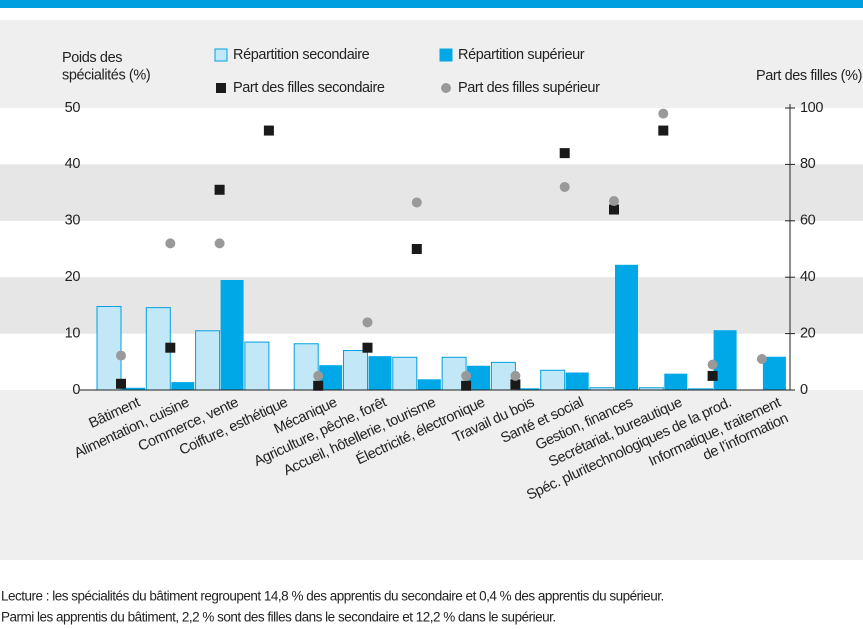  Describe the element at coordinates (809, 76) in the screenshot. I see `y2-axis-label: Part des filles (%)` at that location.